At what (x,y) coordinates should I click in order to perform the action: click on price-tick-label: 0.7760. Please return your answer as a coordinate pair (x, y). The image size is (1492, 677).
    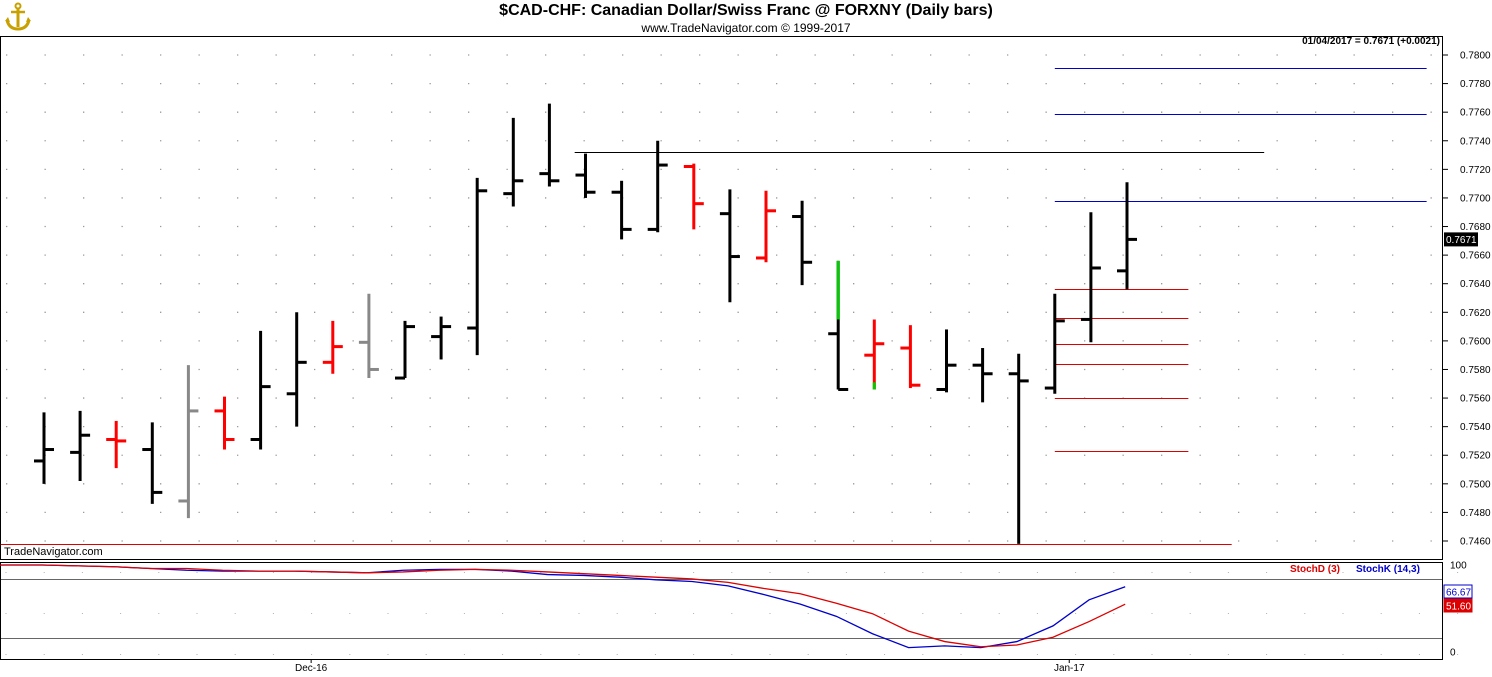
    Looking at the image, I should click on (1475, 113).